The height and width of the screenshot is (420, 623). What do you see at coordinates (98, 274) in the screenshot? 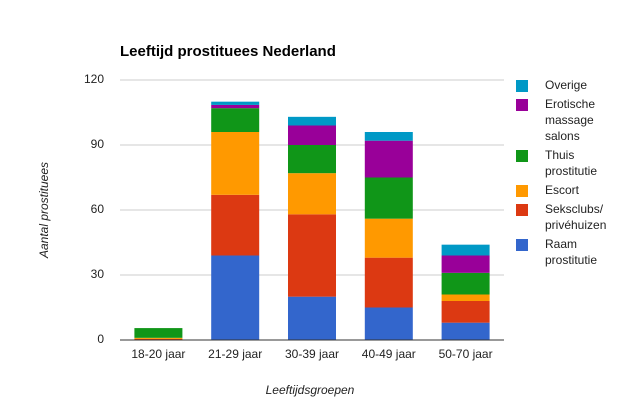
I see `y-tick-label: 30` at bounding box center [98, 274].